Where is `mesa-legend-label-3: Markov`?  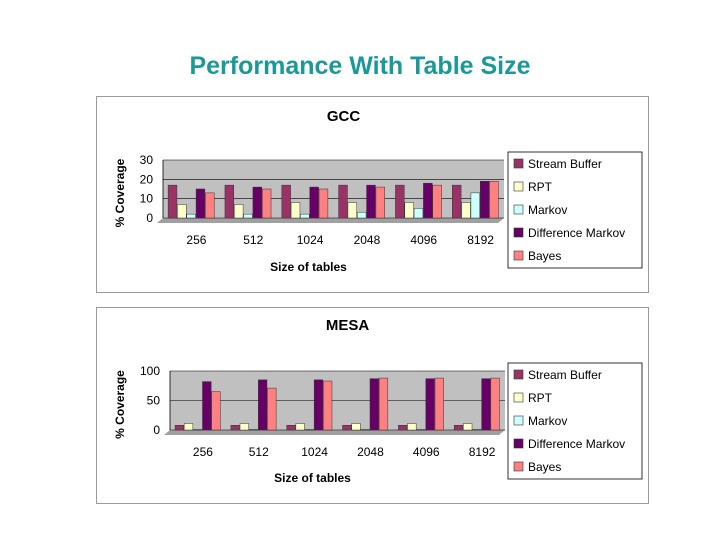 mesa-legend-label-3: Markov is located at coordinates (547, 421).